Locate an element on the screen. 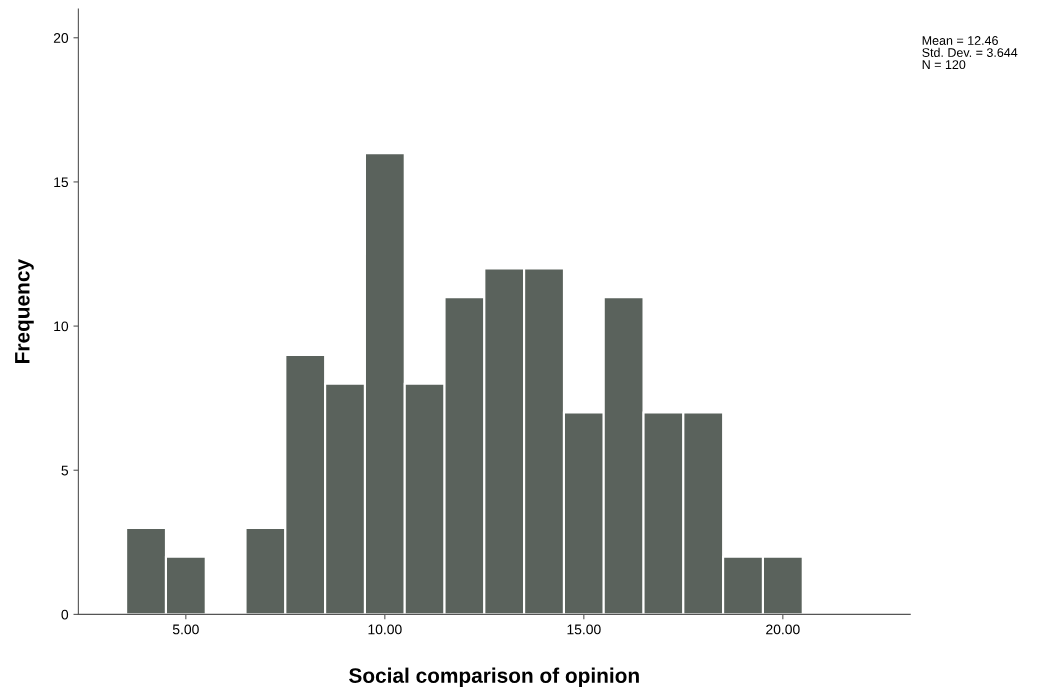  text: Mean = 12.46 is located at coordinates (960, 40).